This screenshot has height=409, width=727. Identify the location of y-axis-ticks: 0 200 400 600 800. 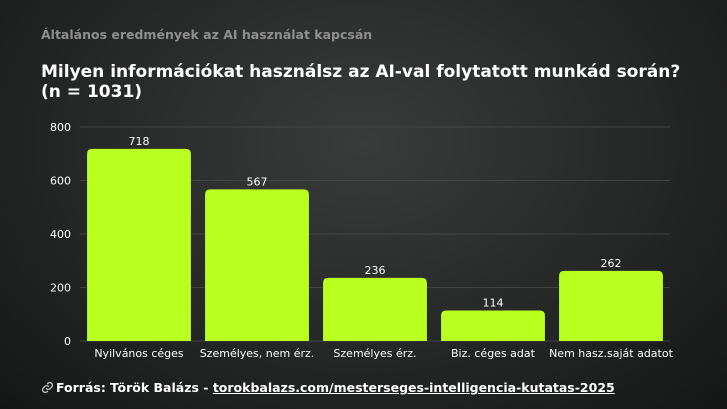
(60, 234).